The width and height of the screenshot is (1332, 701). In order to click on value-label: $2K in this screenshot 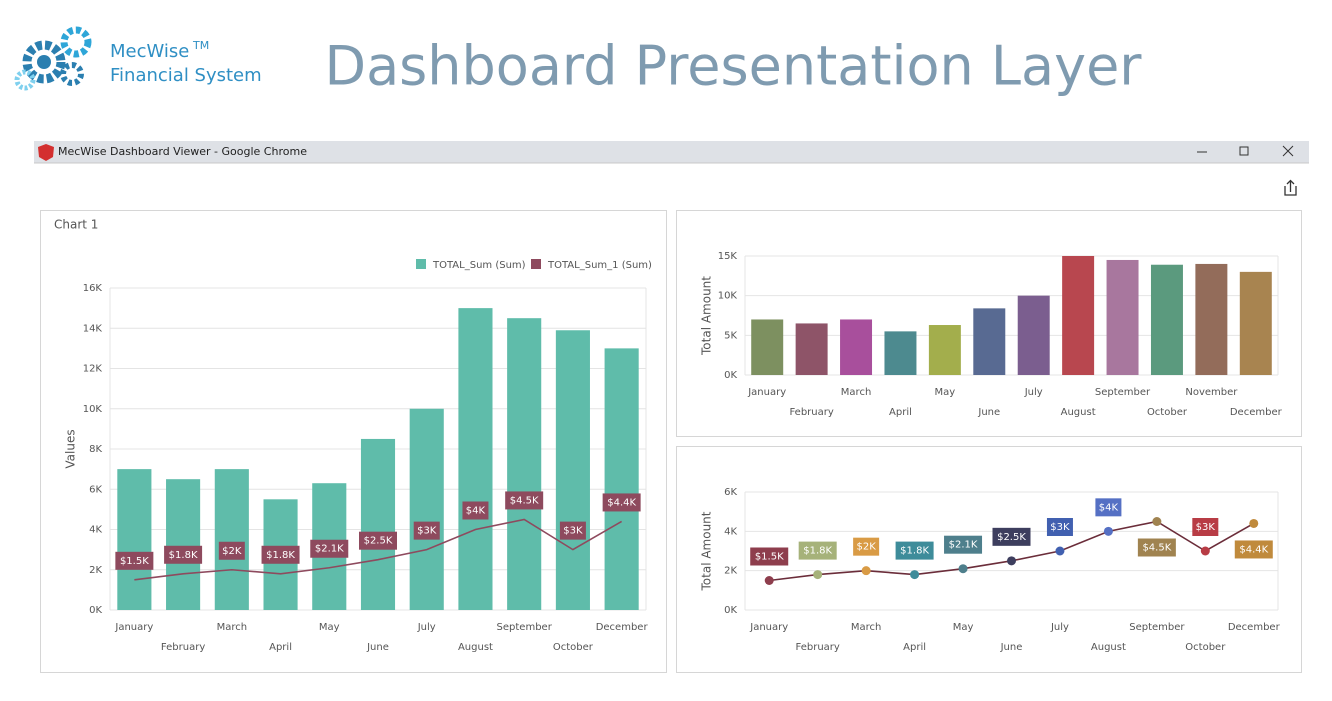, I will do `click(232, 551)`.